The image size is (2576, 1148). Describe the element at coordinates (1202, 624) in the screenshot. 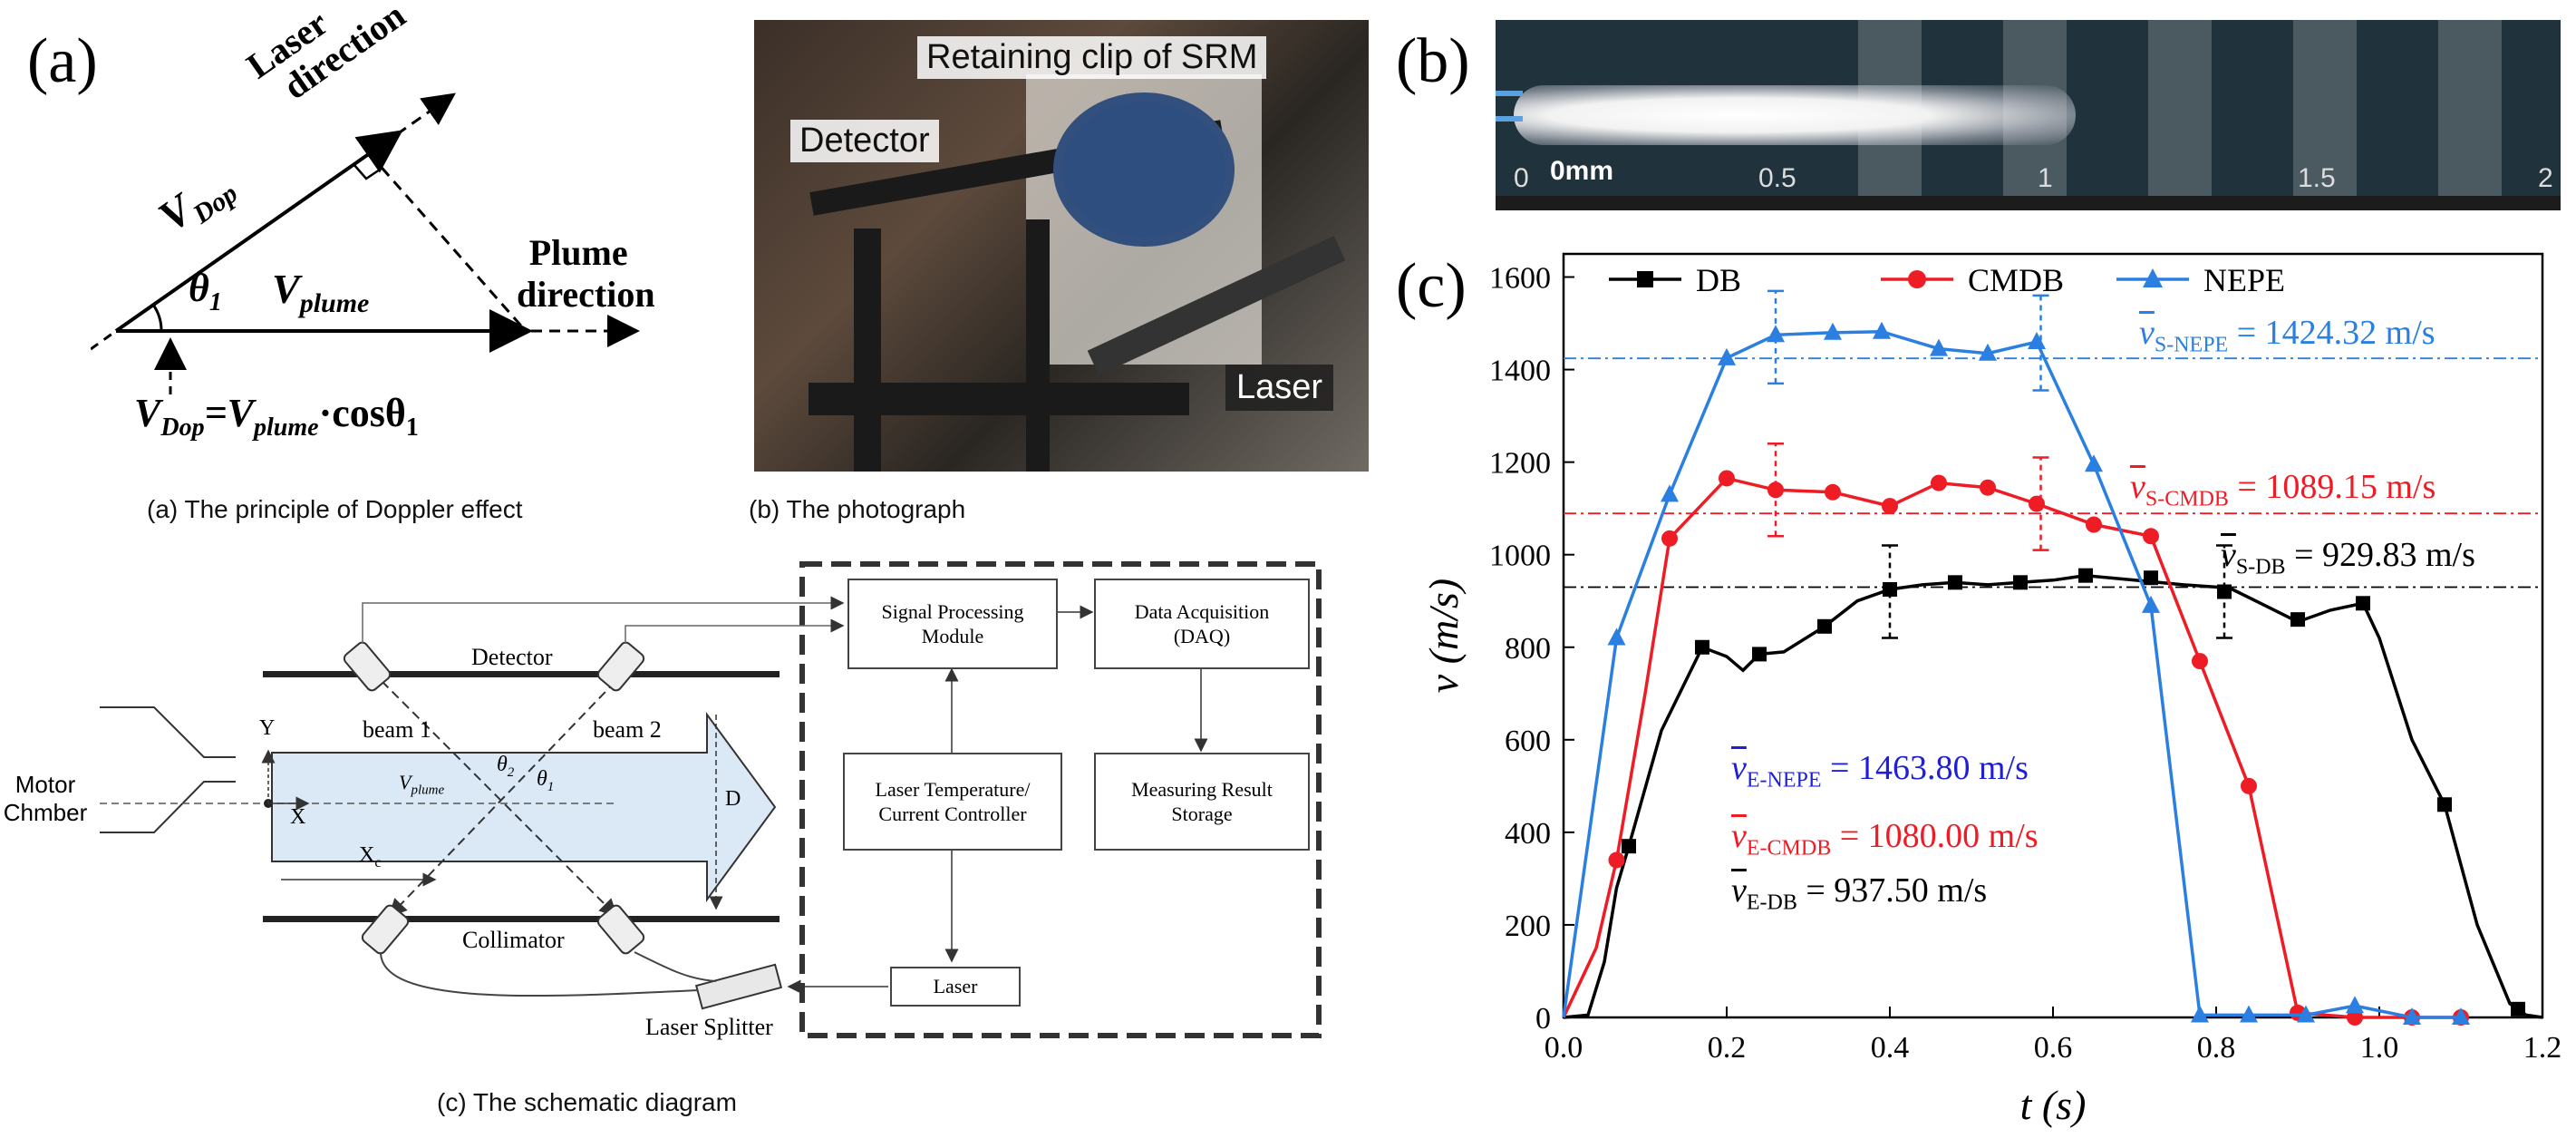

I see `daq-box: Data Acquisition (DAQ)` at that location.